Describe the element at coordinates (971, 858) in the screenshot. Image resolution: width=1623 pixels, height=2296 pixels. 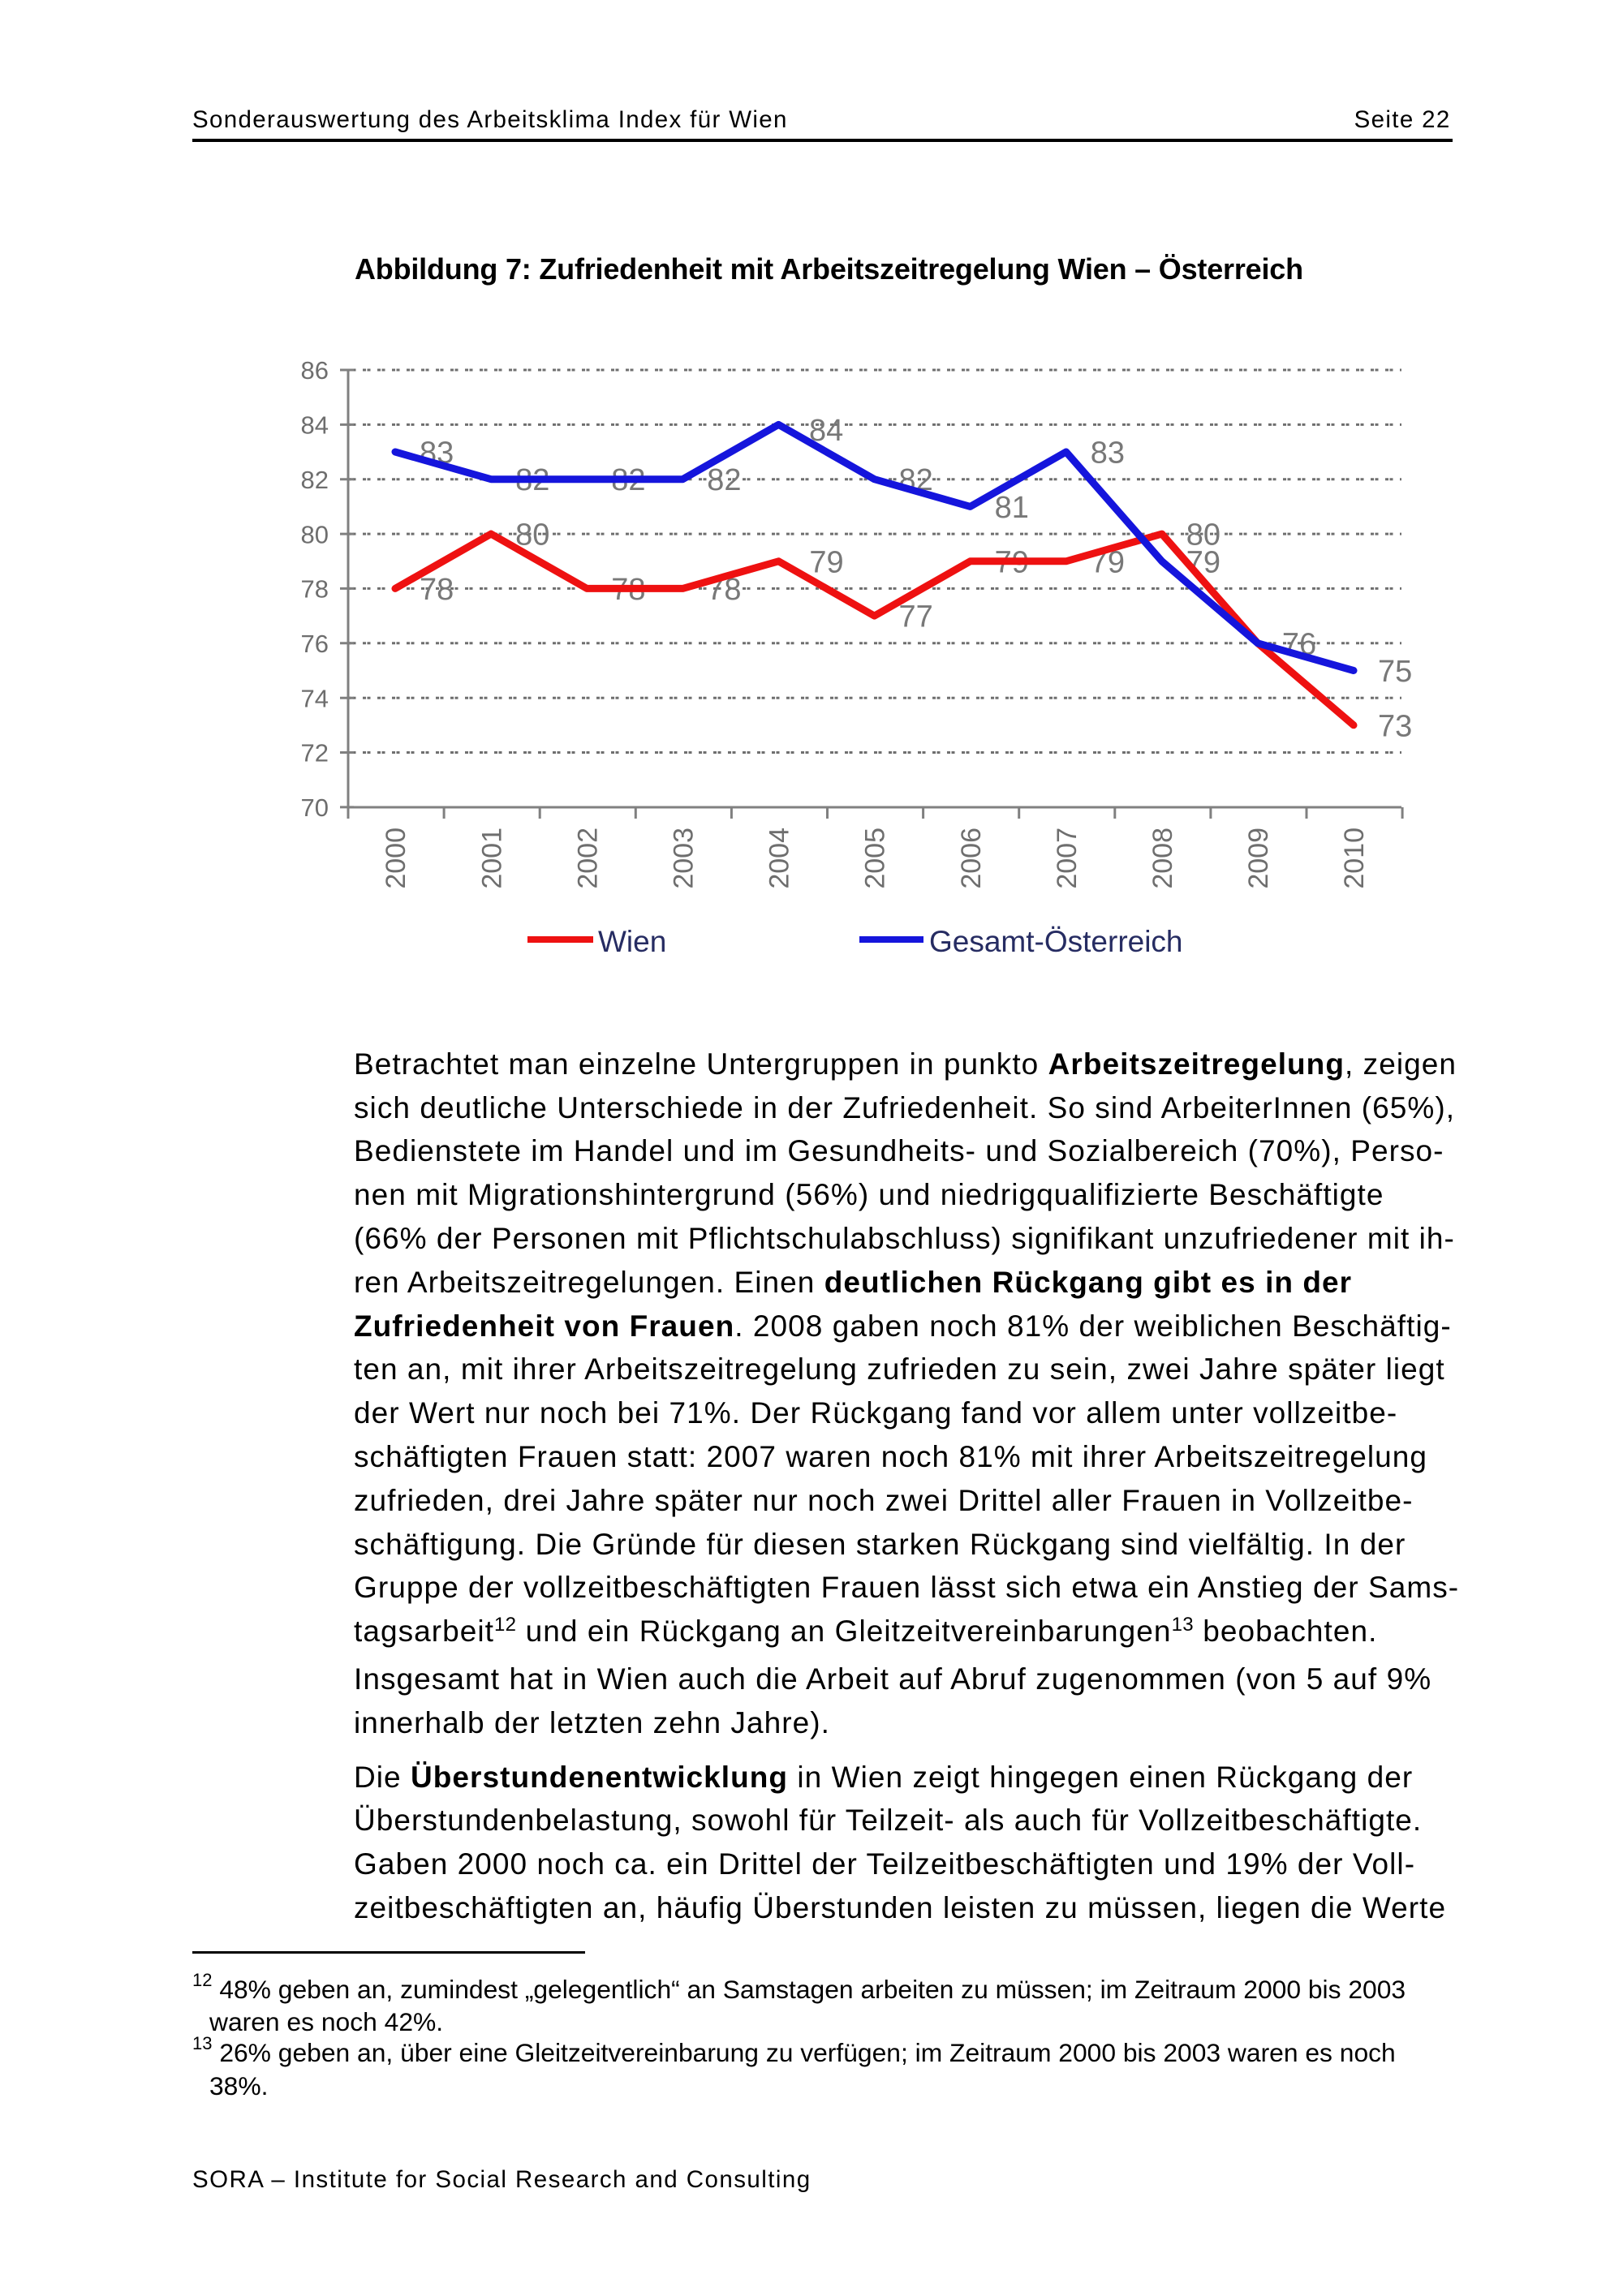
I see `svg-text: 2006` at that location.